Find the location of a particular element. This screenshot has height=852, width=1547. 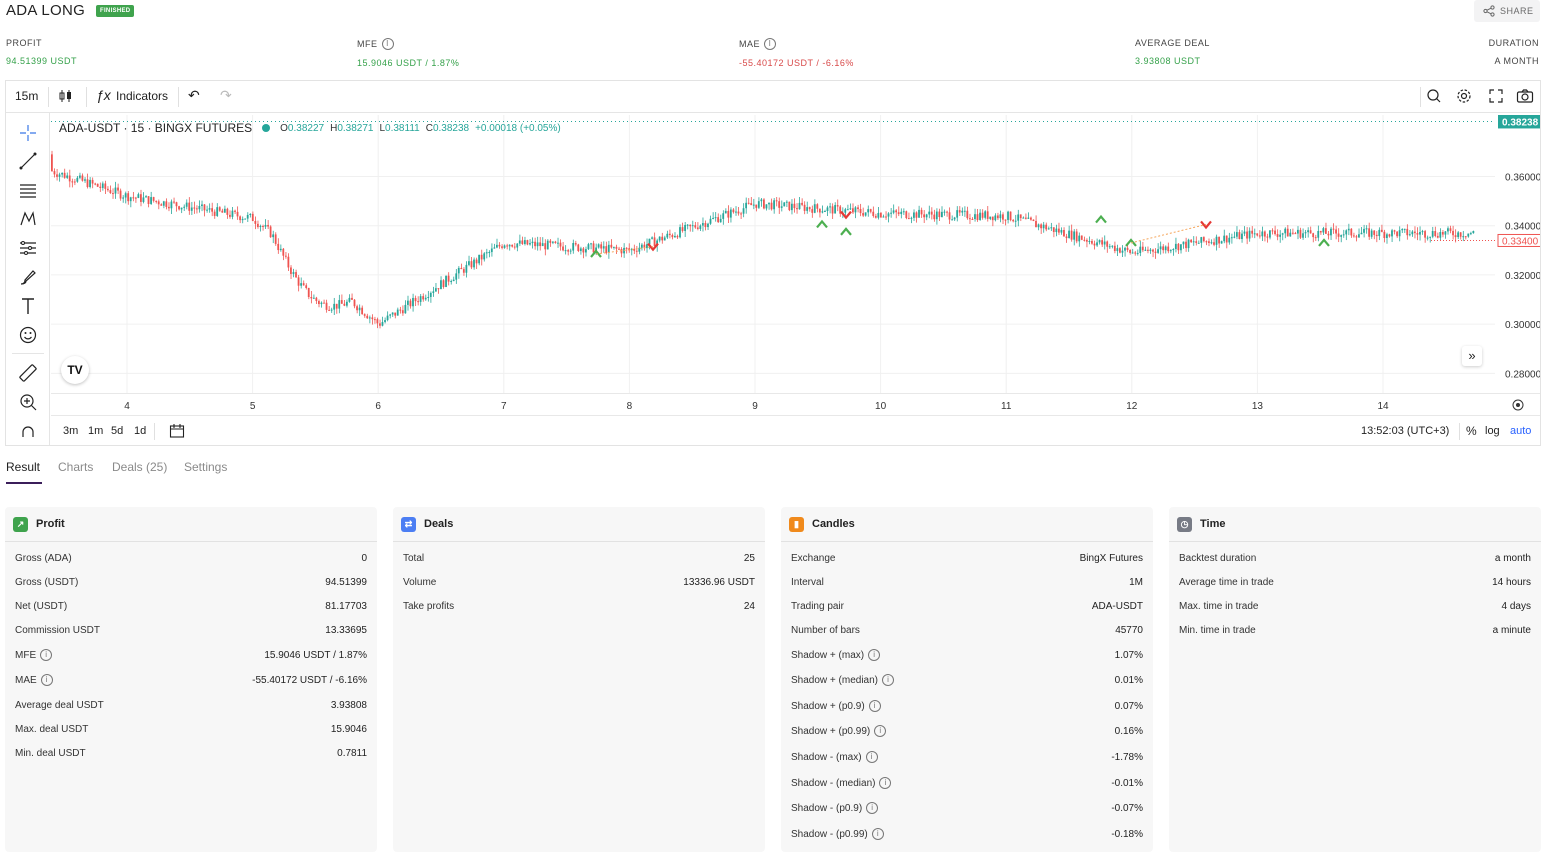

tab-settings: Settings is located at coordinates (206, 467).